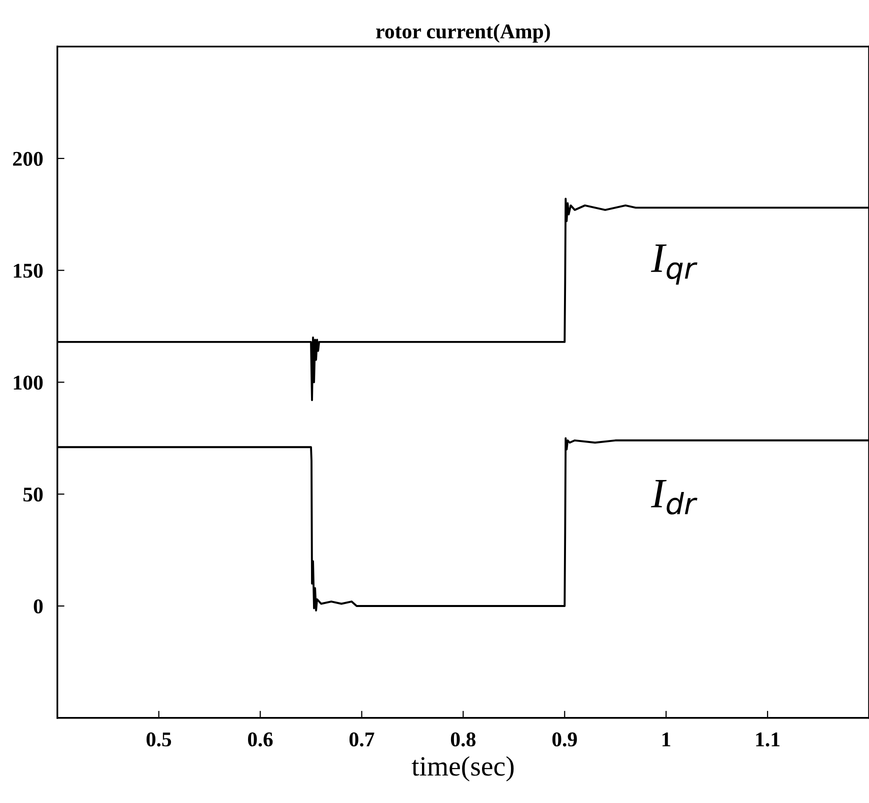 Image resolution: width=869 pixels, height=803 pixels. Describe the element at coordinates (260, 739) in the screenshot. I see `x-tick-label: 0.6` at that location.